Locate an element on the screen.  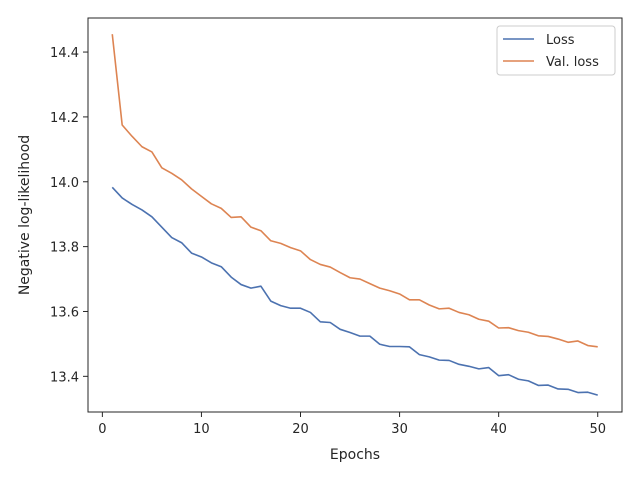
y-tick-label: 14.0 is located at coordinates (64, 183).